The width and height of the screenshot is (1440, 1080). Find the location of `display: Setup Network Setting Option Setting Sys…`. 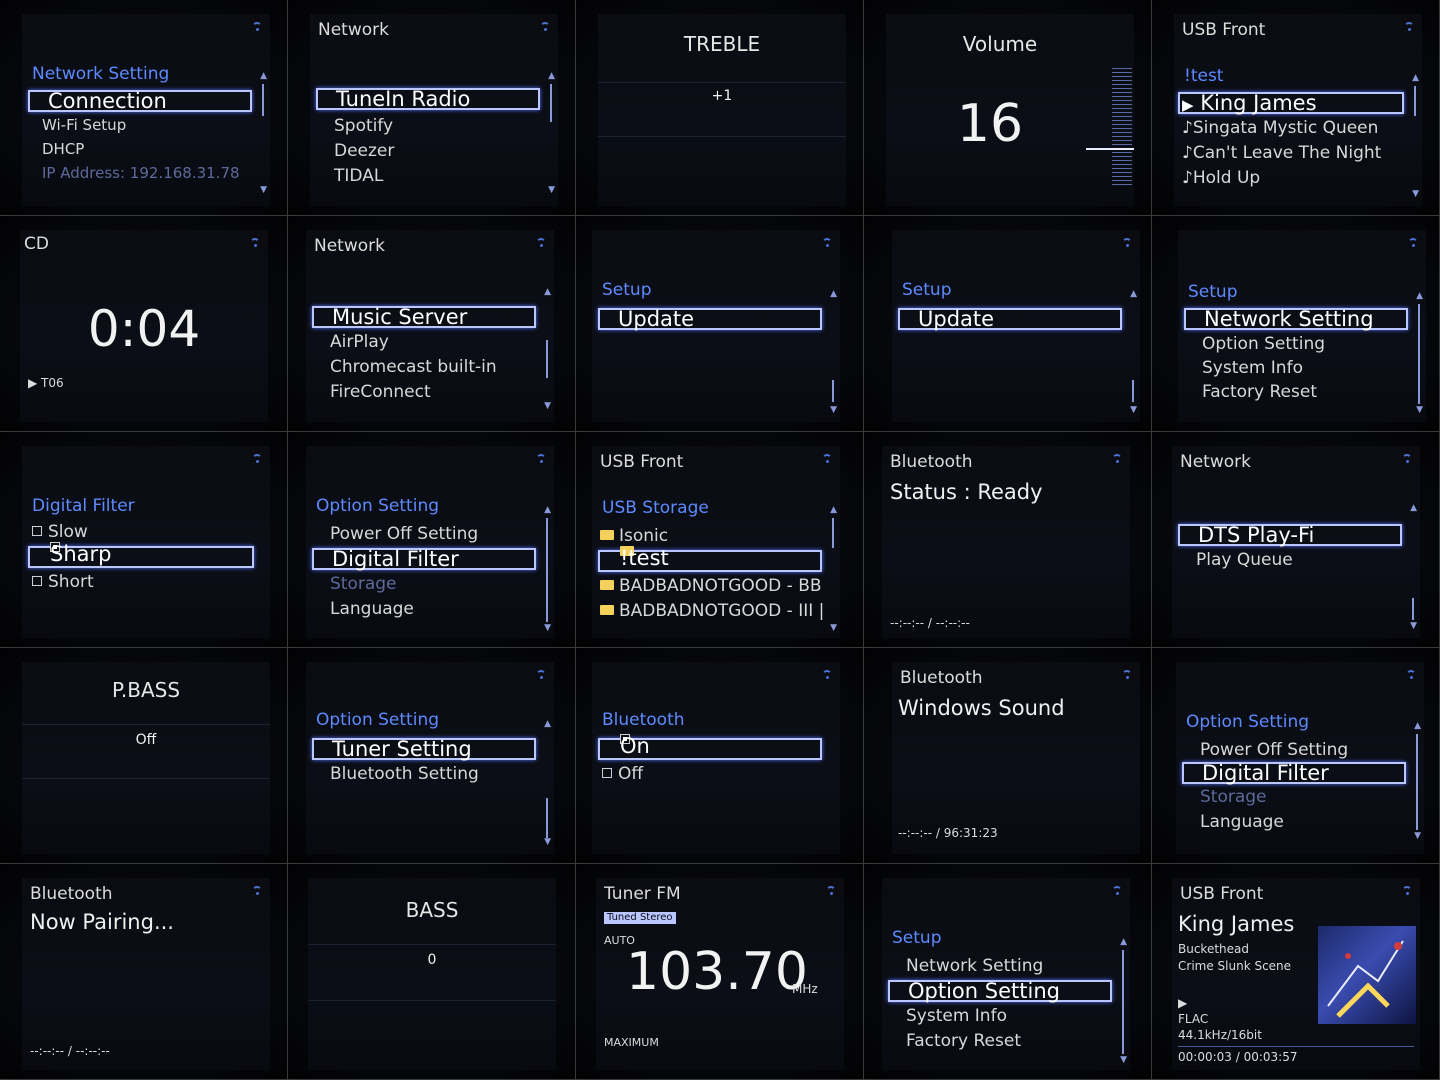

display: Setup Network Setting Option Setting Sys… is located at coordinates (1302, 326).